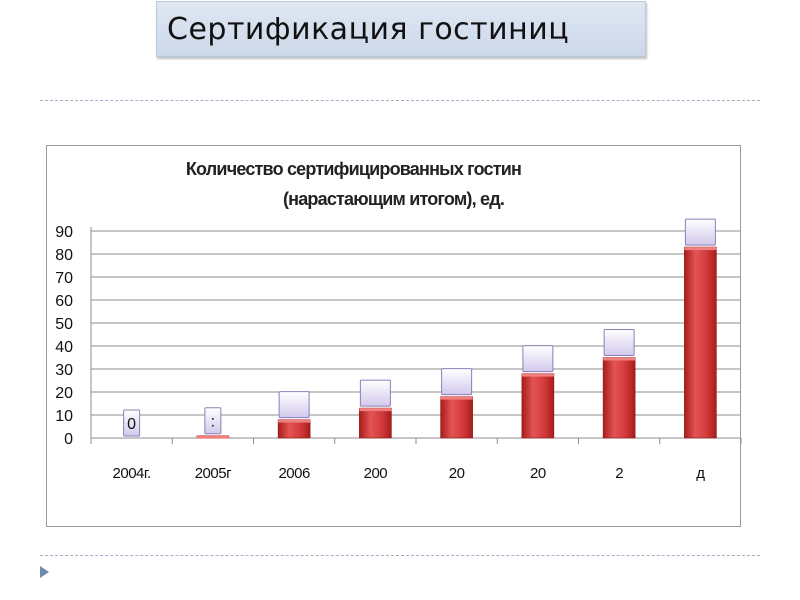 This screenshot has width=800, height=600. What do you see at coordinates (376, 473) in the screenshot?
I see `x-category-label: 200` at bounding box center [376, 473].